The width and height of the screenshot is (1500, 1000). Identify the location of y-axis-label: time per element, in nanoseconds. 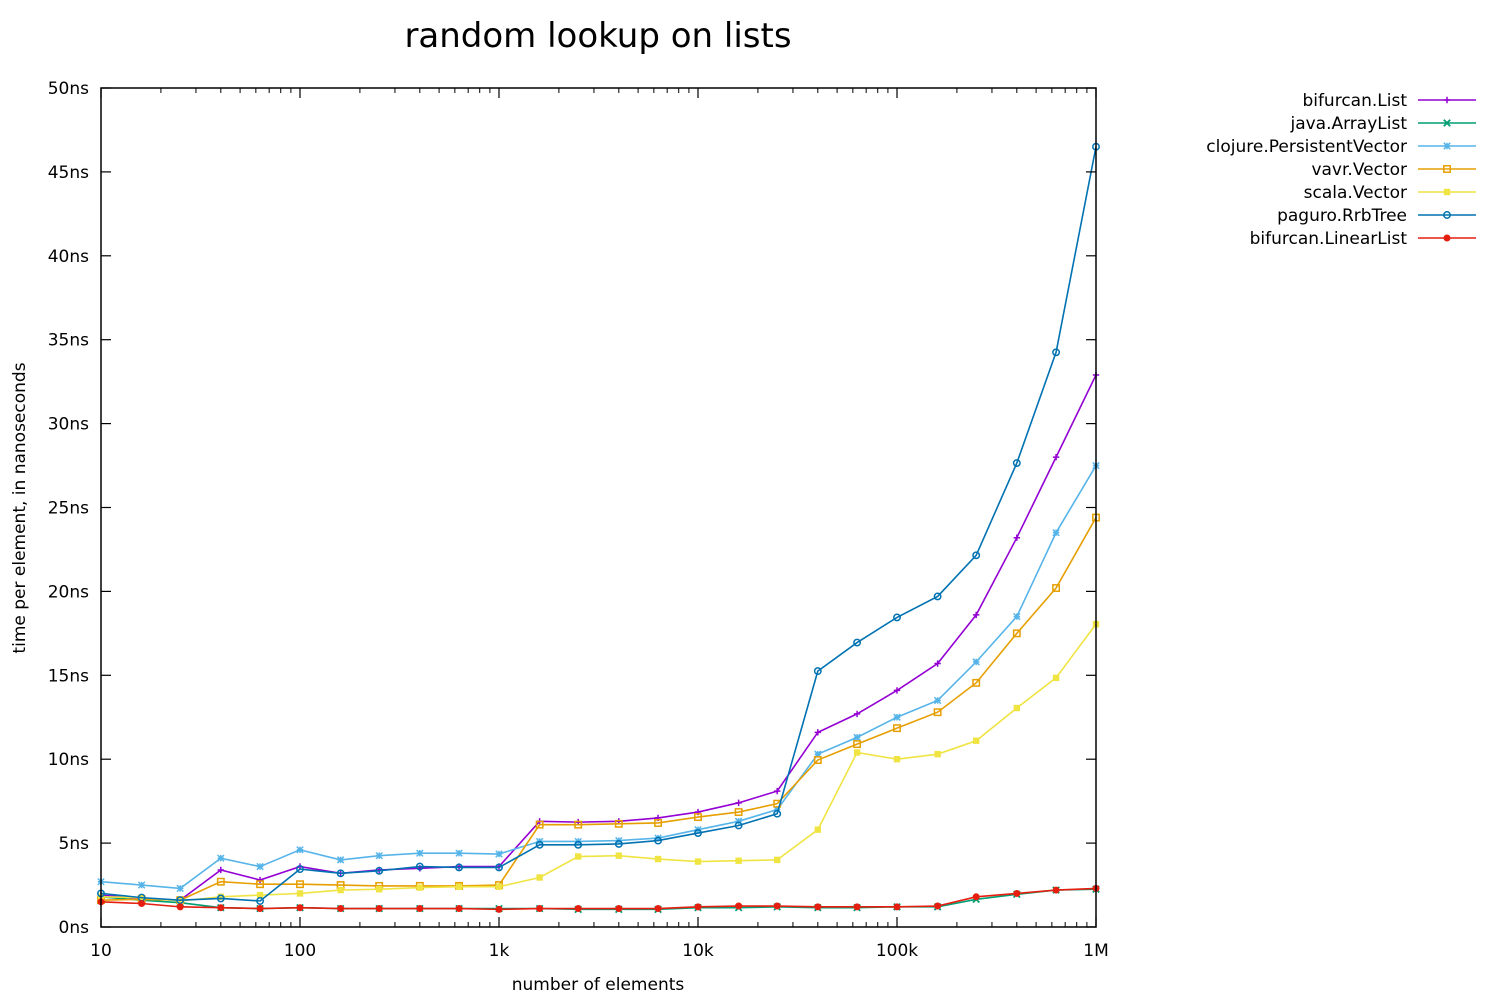
(20, 507).